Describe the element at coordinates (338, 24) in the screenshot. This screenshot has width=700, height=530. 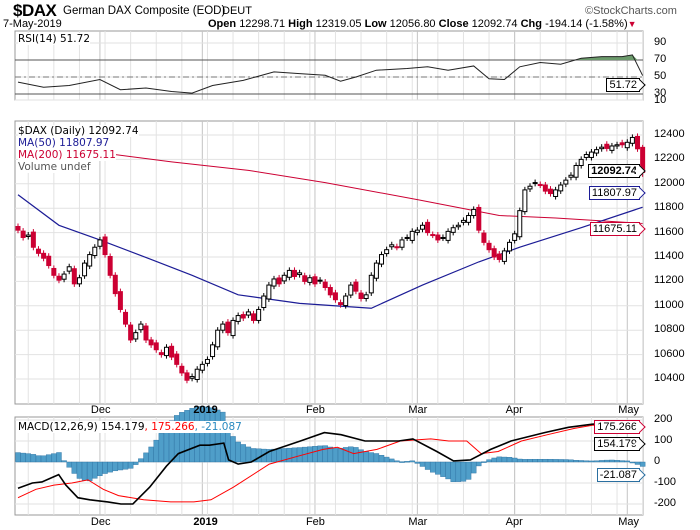
I see `high-value: 12319.05` at that location.